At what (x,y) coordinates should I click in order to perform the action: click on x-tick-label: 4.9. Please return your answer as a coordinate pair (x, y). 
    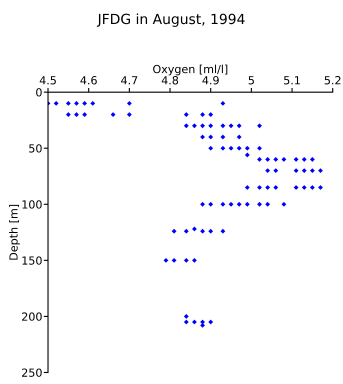
    Looking at the image, I should click on (210, 80).